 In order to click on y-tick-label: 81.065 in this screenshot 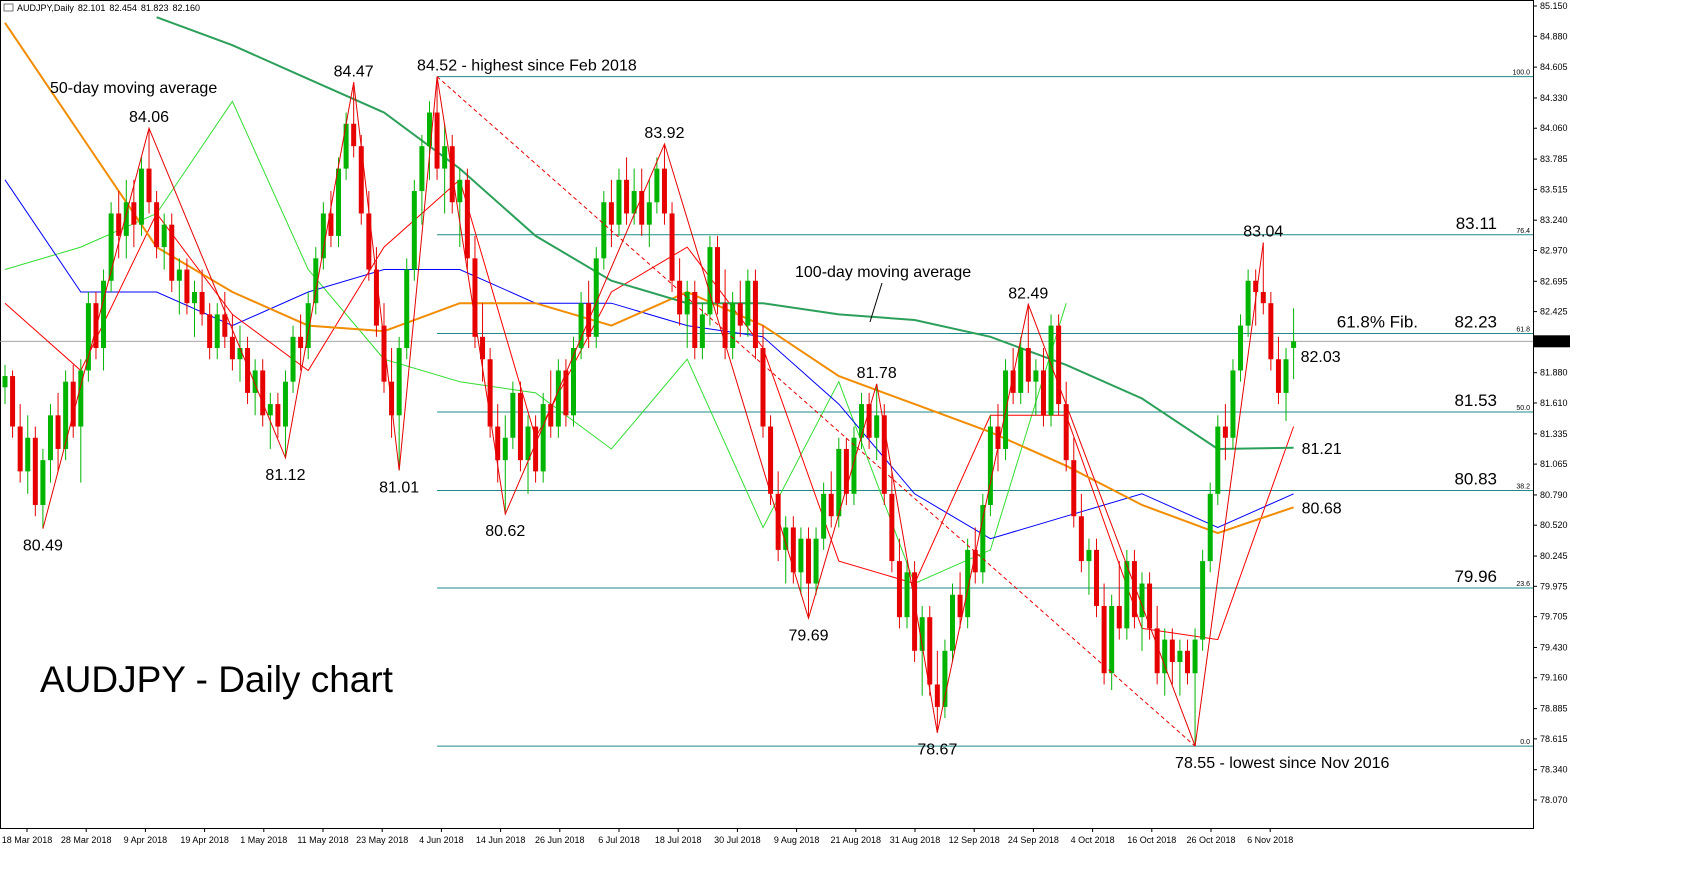, I will do `click(1554, 464)`.